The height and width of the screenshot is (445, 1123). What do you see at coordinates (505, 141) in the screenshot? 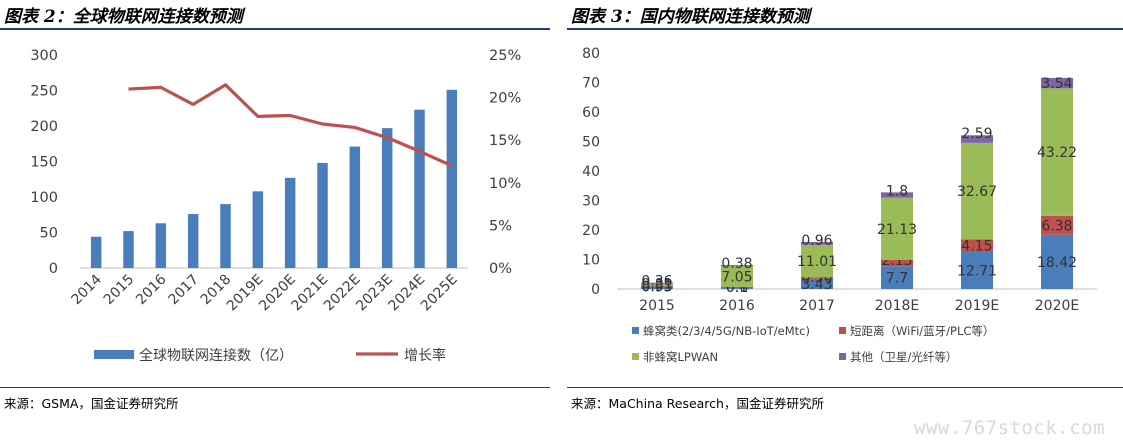
I see `y-right-tick-label: 15%` at bounding box center [505, 141].